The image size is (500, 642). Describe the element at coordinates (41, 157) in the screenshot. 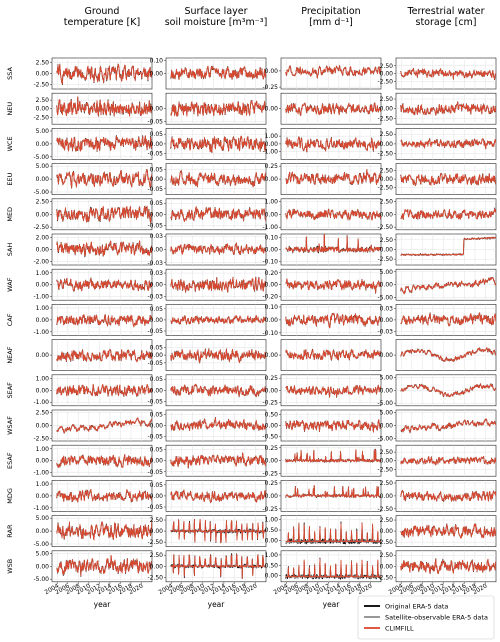

I see `y-tick-label: -5.00` at that location.